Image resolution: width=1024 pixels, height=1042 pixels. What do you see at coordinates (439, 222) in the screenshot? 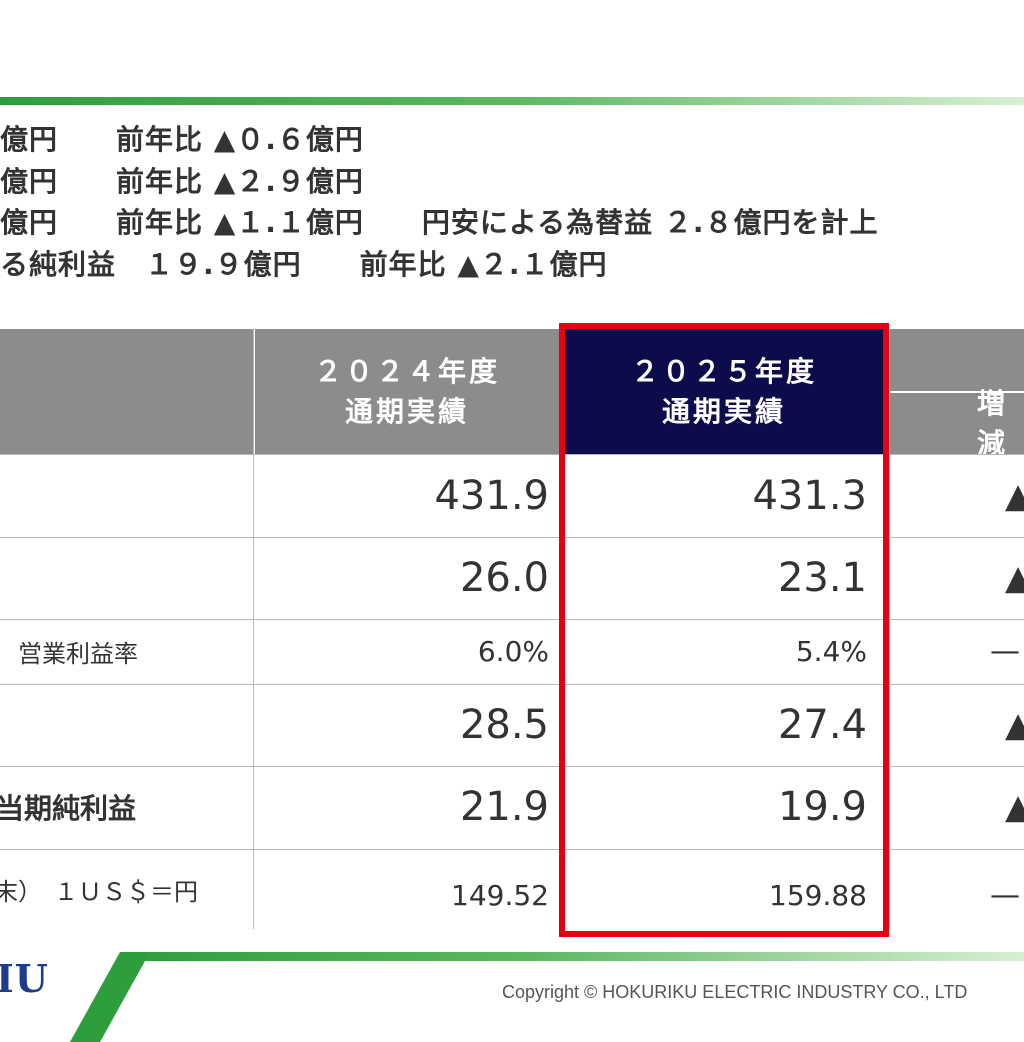
I see `summary-line-3: 億円 前年比 ▲１.１億円 円安による為替益 ２.８億円を計上` at bounding box center [439, 222].